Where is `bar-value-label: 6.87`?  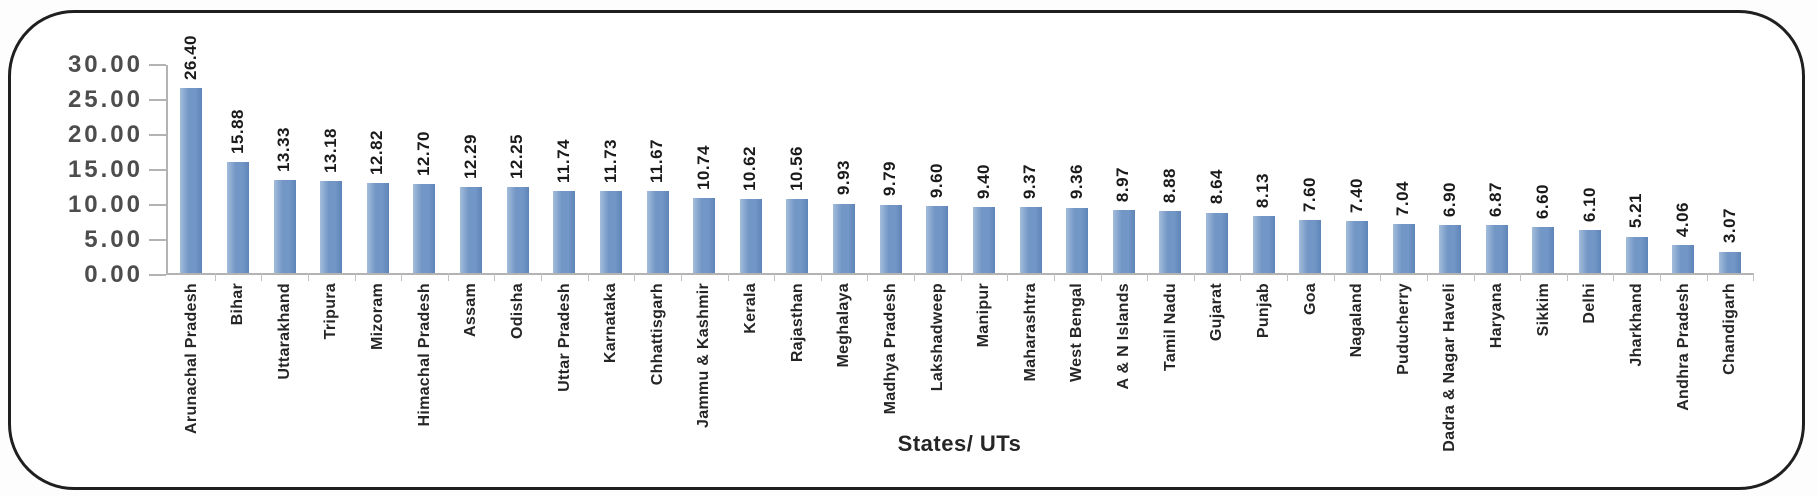
bar-value-label: 6.87 is located at coordinates (1497, 199).